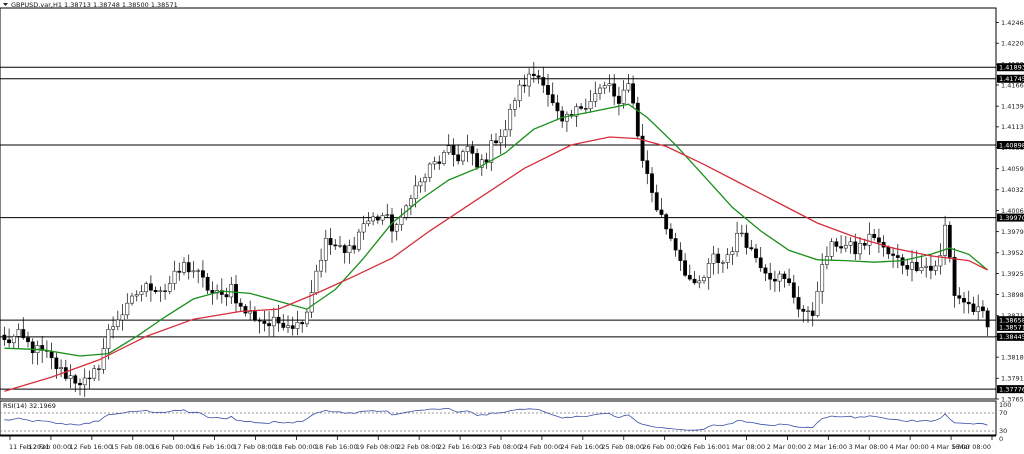 Image resolution: width=1024 pixels, height=454 pixels. I want to click on x-tick-label: 4 Mar 16:00, so click(949, 447).